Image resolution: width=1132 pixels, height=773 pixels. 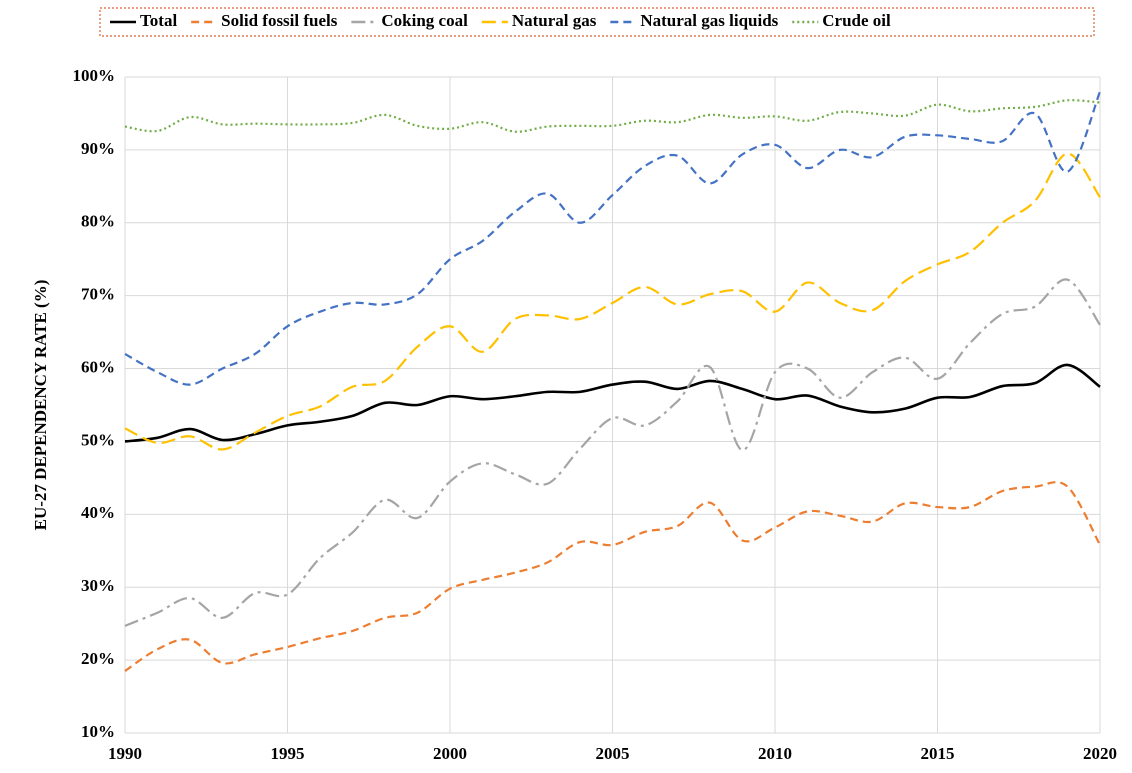 What do you see at coordinates (424, 20) in the screenshot?
I see `legend-label: Coking coal` at bounding box center [424, 20].